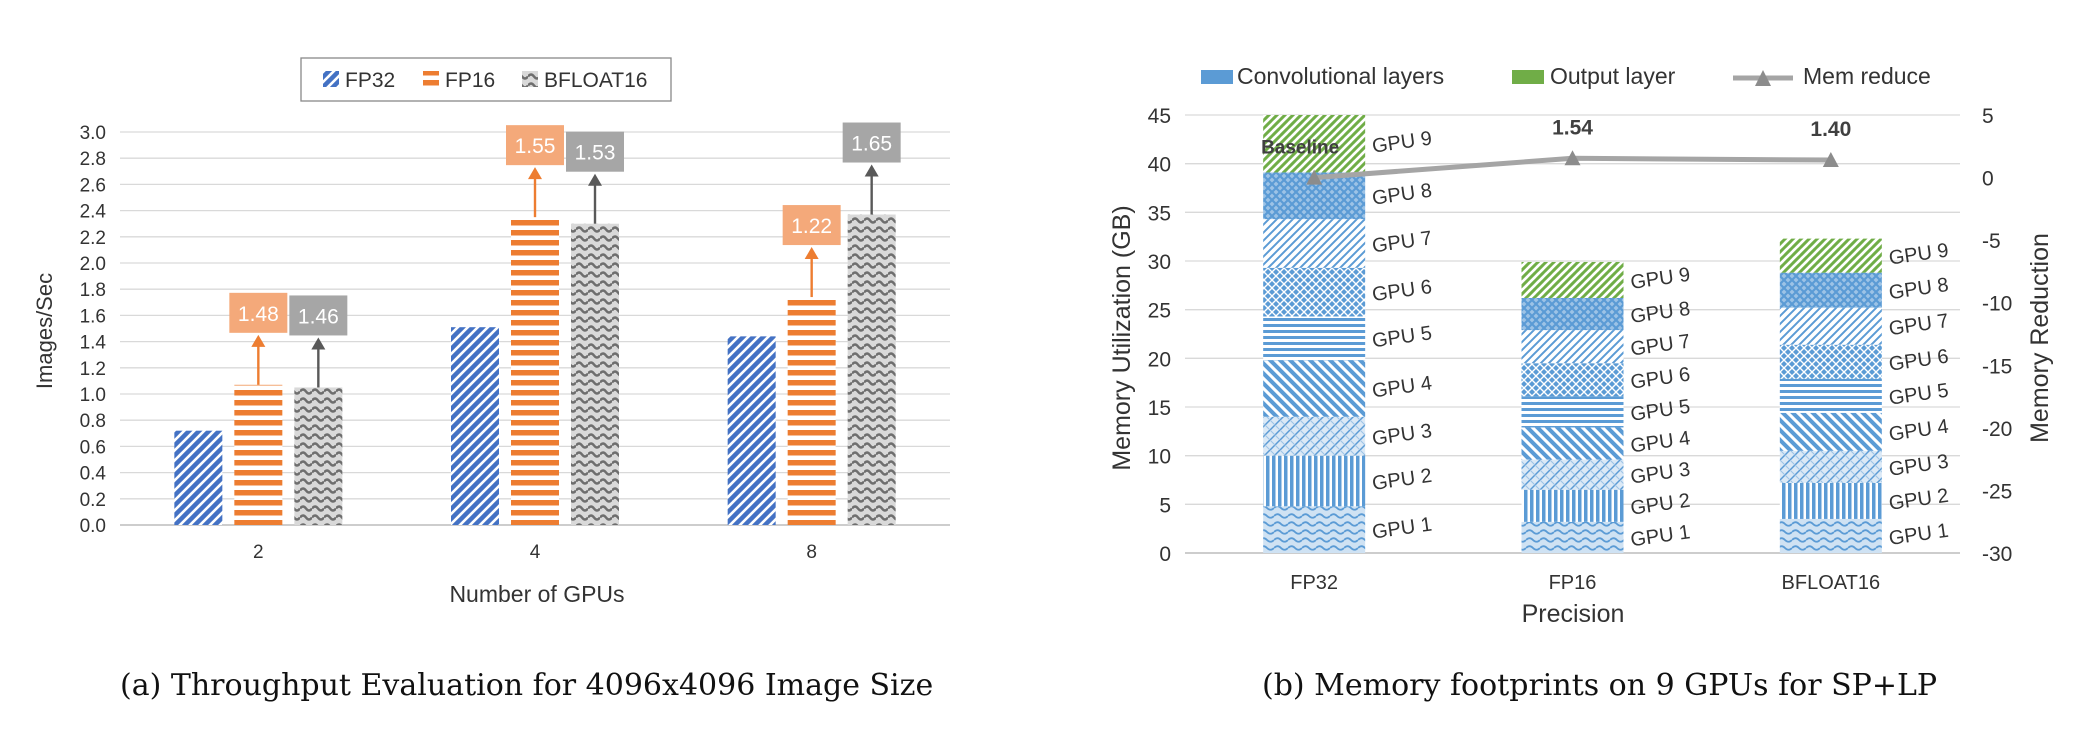 The image size is (2074, 754). I want to click on segment-fp32-gpu3, so click(1314, 436).